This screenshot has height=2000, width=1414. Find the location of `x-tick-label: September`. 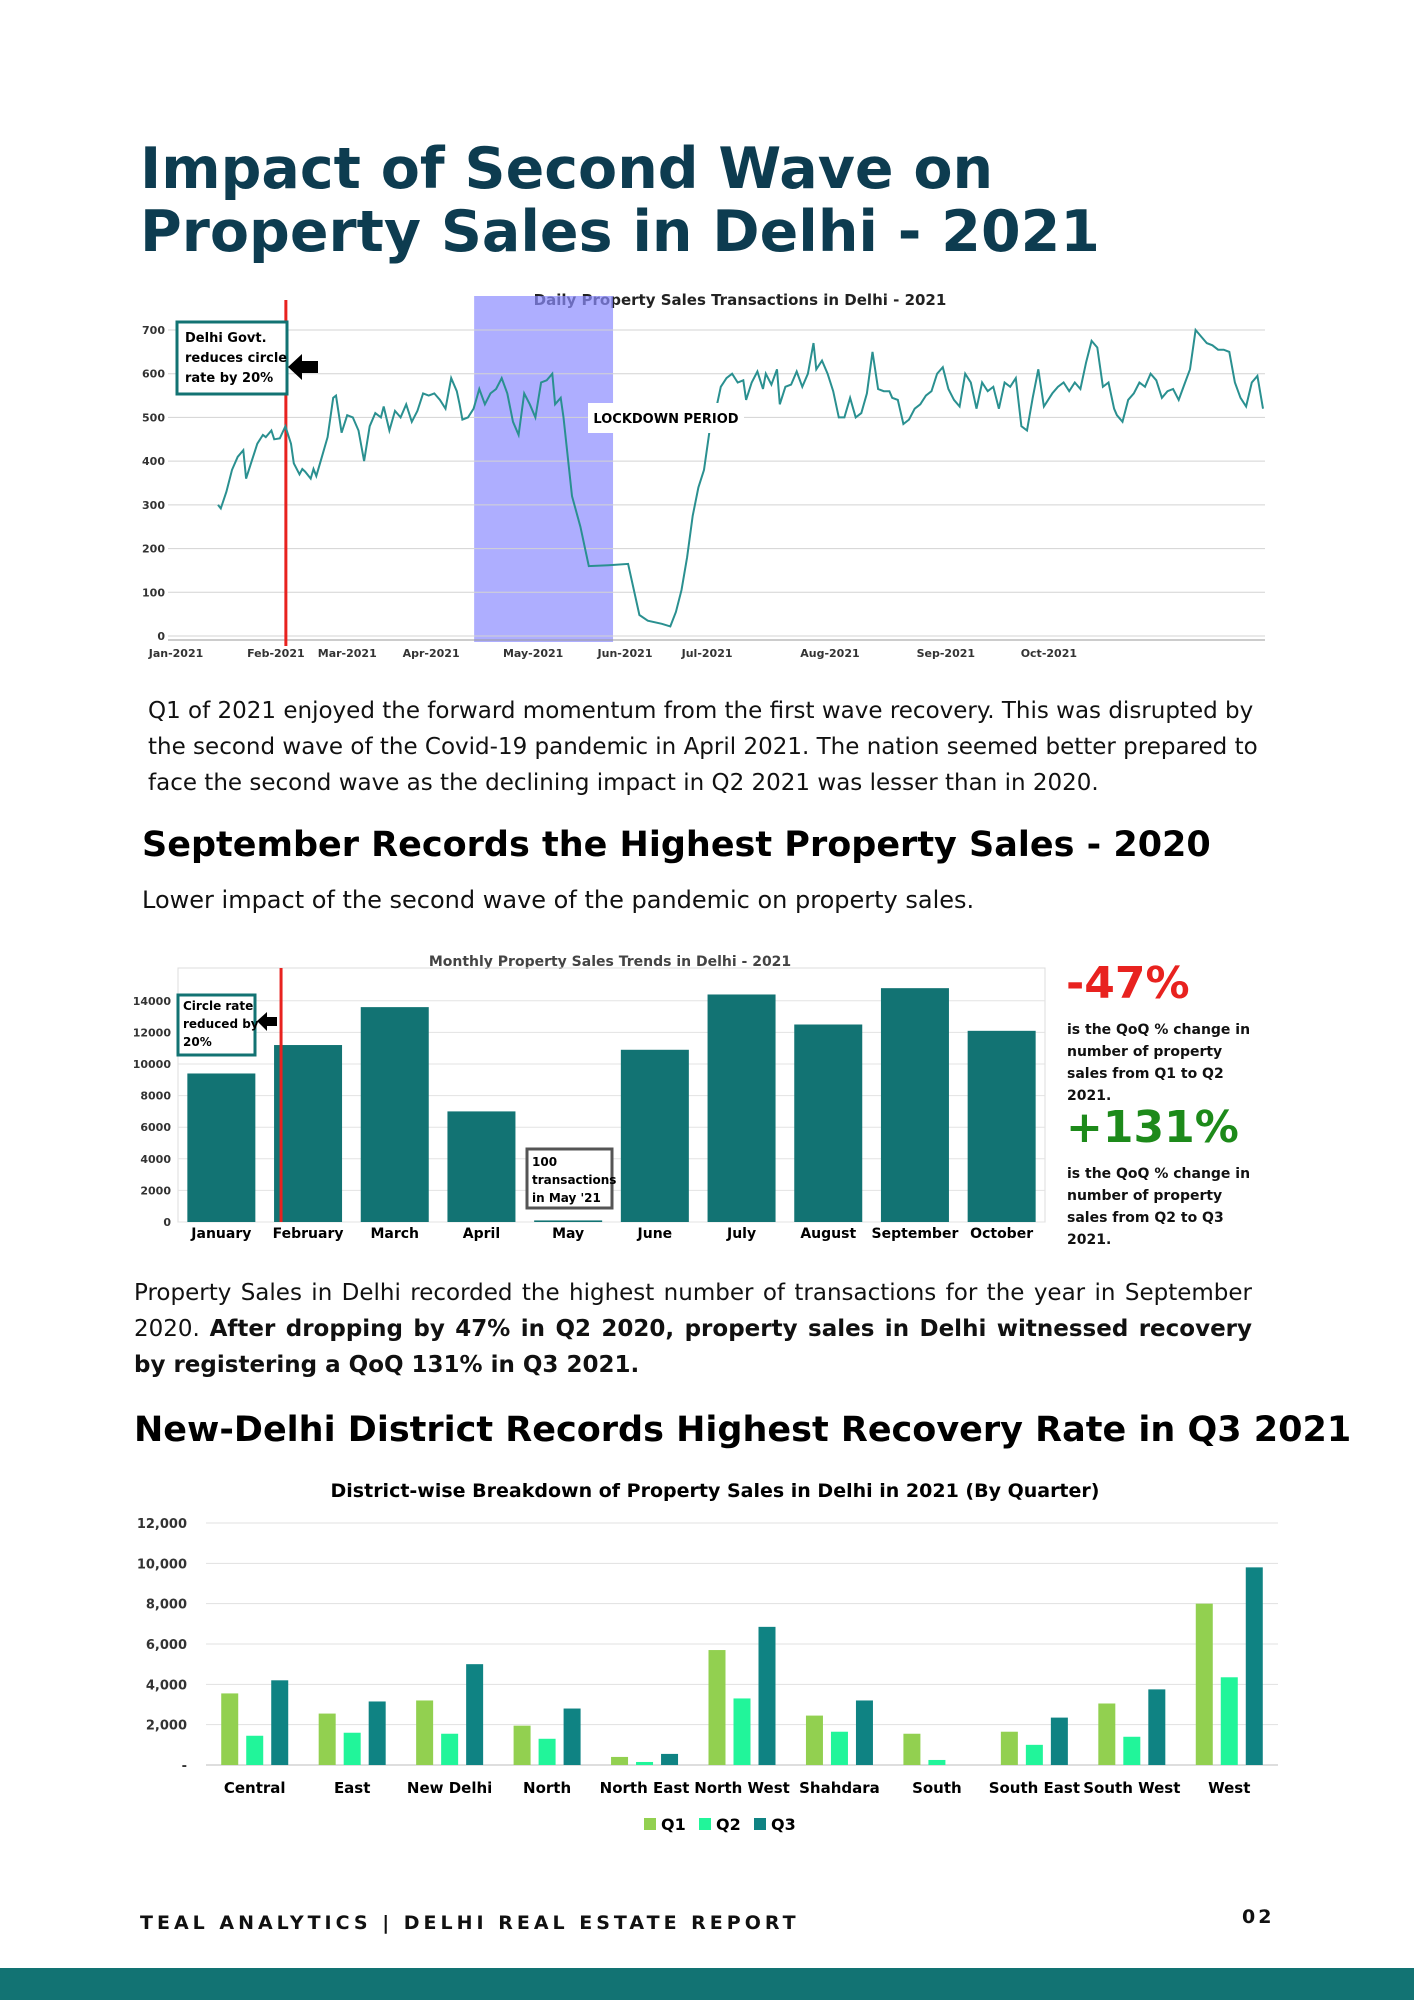

x-tick-label: September is located at coordinates (915, 1234).